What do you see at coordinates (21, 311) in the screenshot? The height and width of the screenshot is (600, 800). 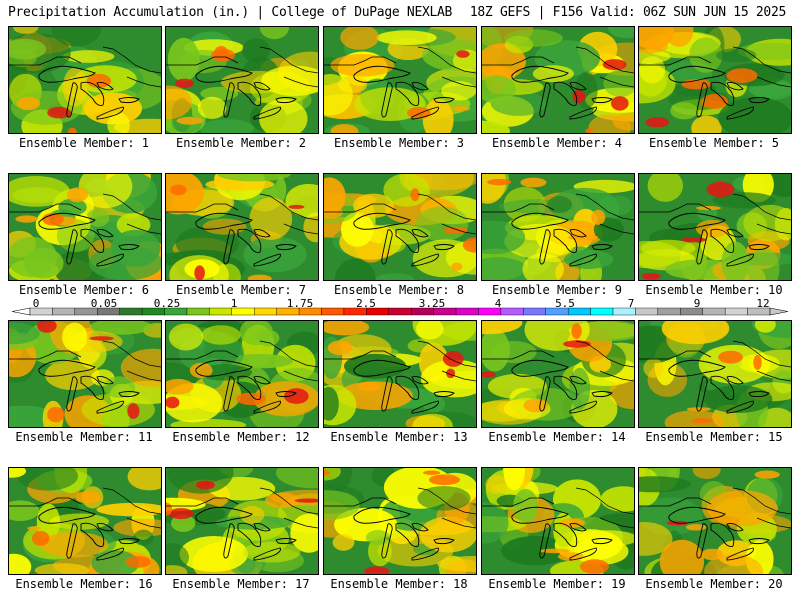 I see `legend-min-arrow` at bounding box center [21, 311].